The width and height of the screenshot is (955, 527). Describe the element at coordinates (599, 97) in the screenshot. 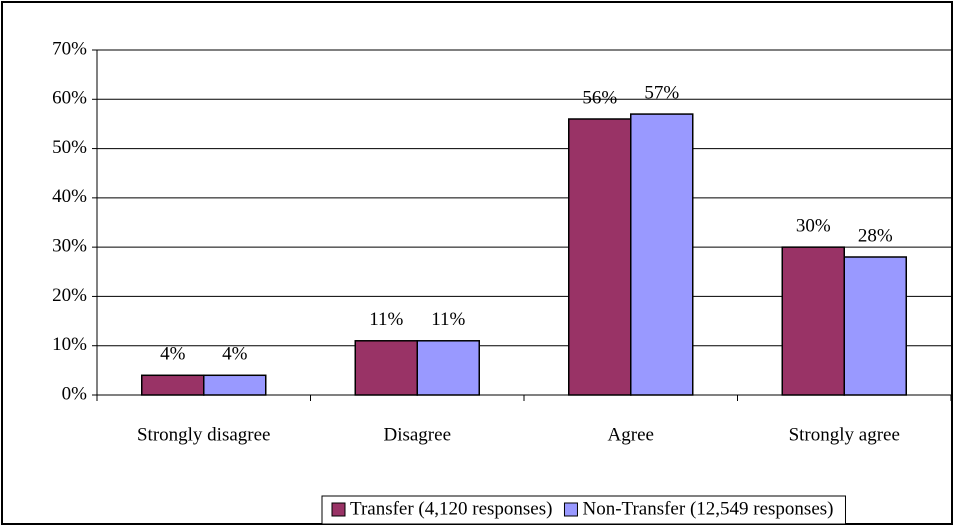

I see `value-label: 56%` at that location.